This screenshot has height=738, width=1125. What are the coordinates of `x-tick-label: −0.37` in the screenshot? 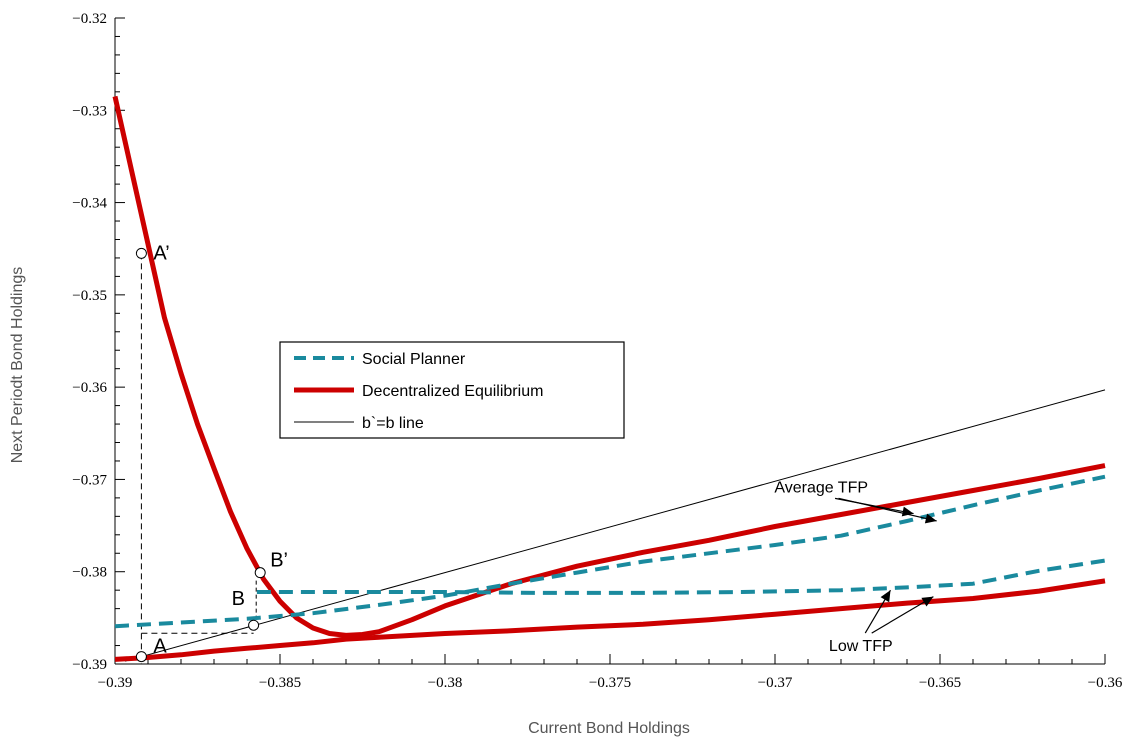 It's located at (775, 683).